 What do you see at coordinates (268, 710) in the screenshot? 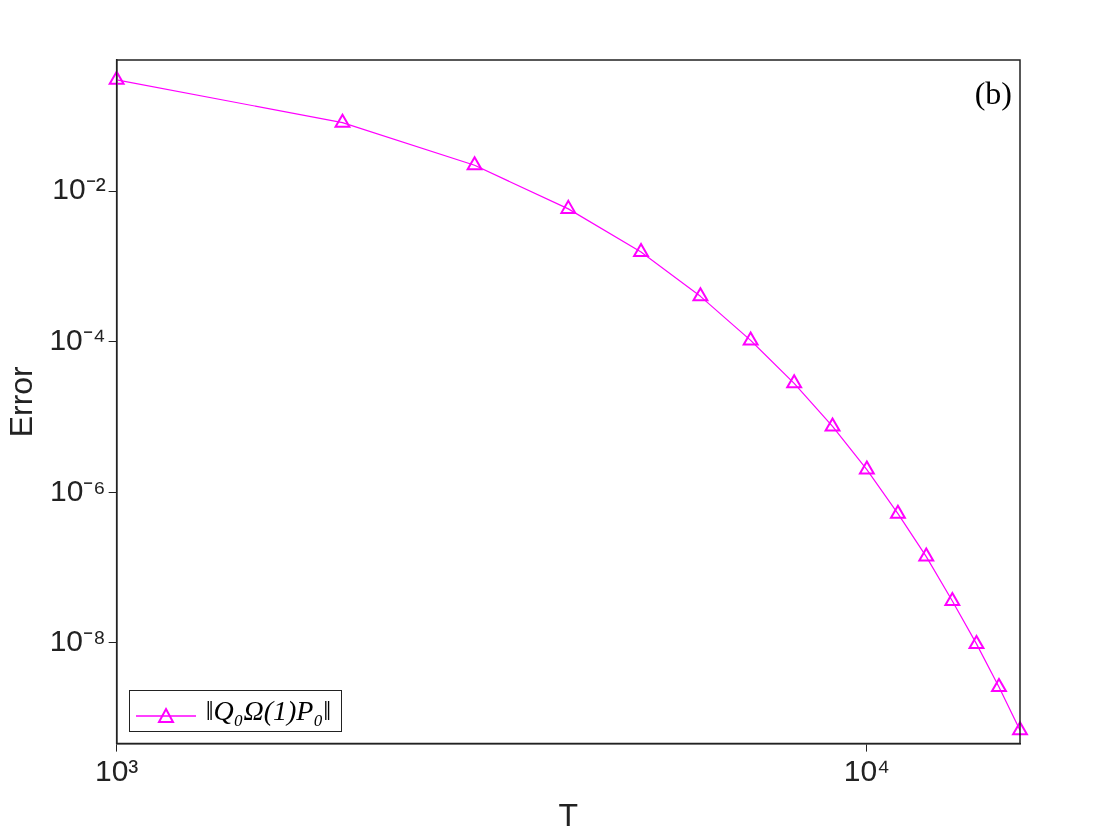
I see `legend-label: ‖Q₀Ω(1)P₀‖` at bounding box center [268, 710].